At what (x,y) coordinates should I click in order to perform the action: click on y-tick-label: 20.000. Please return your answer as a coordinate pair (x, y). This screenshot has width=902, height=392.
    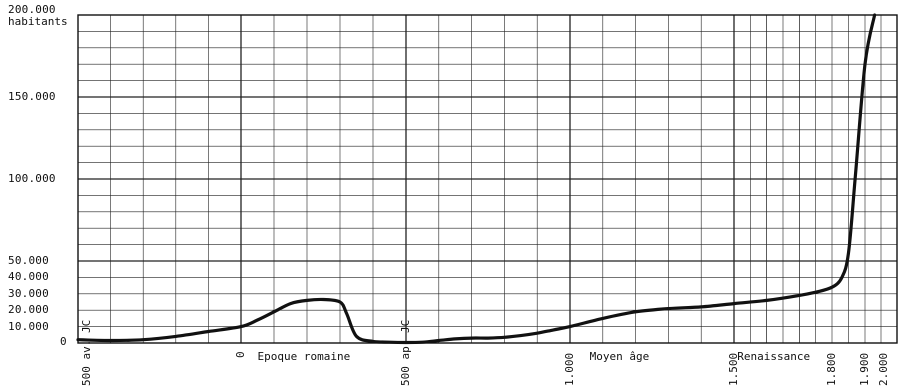
    Looking at the image, I should click on (28, 310).